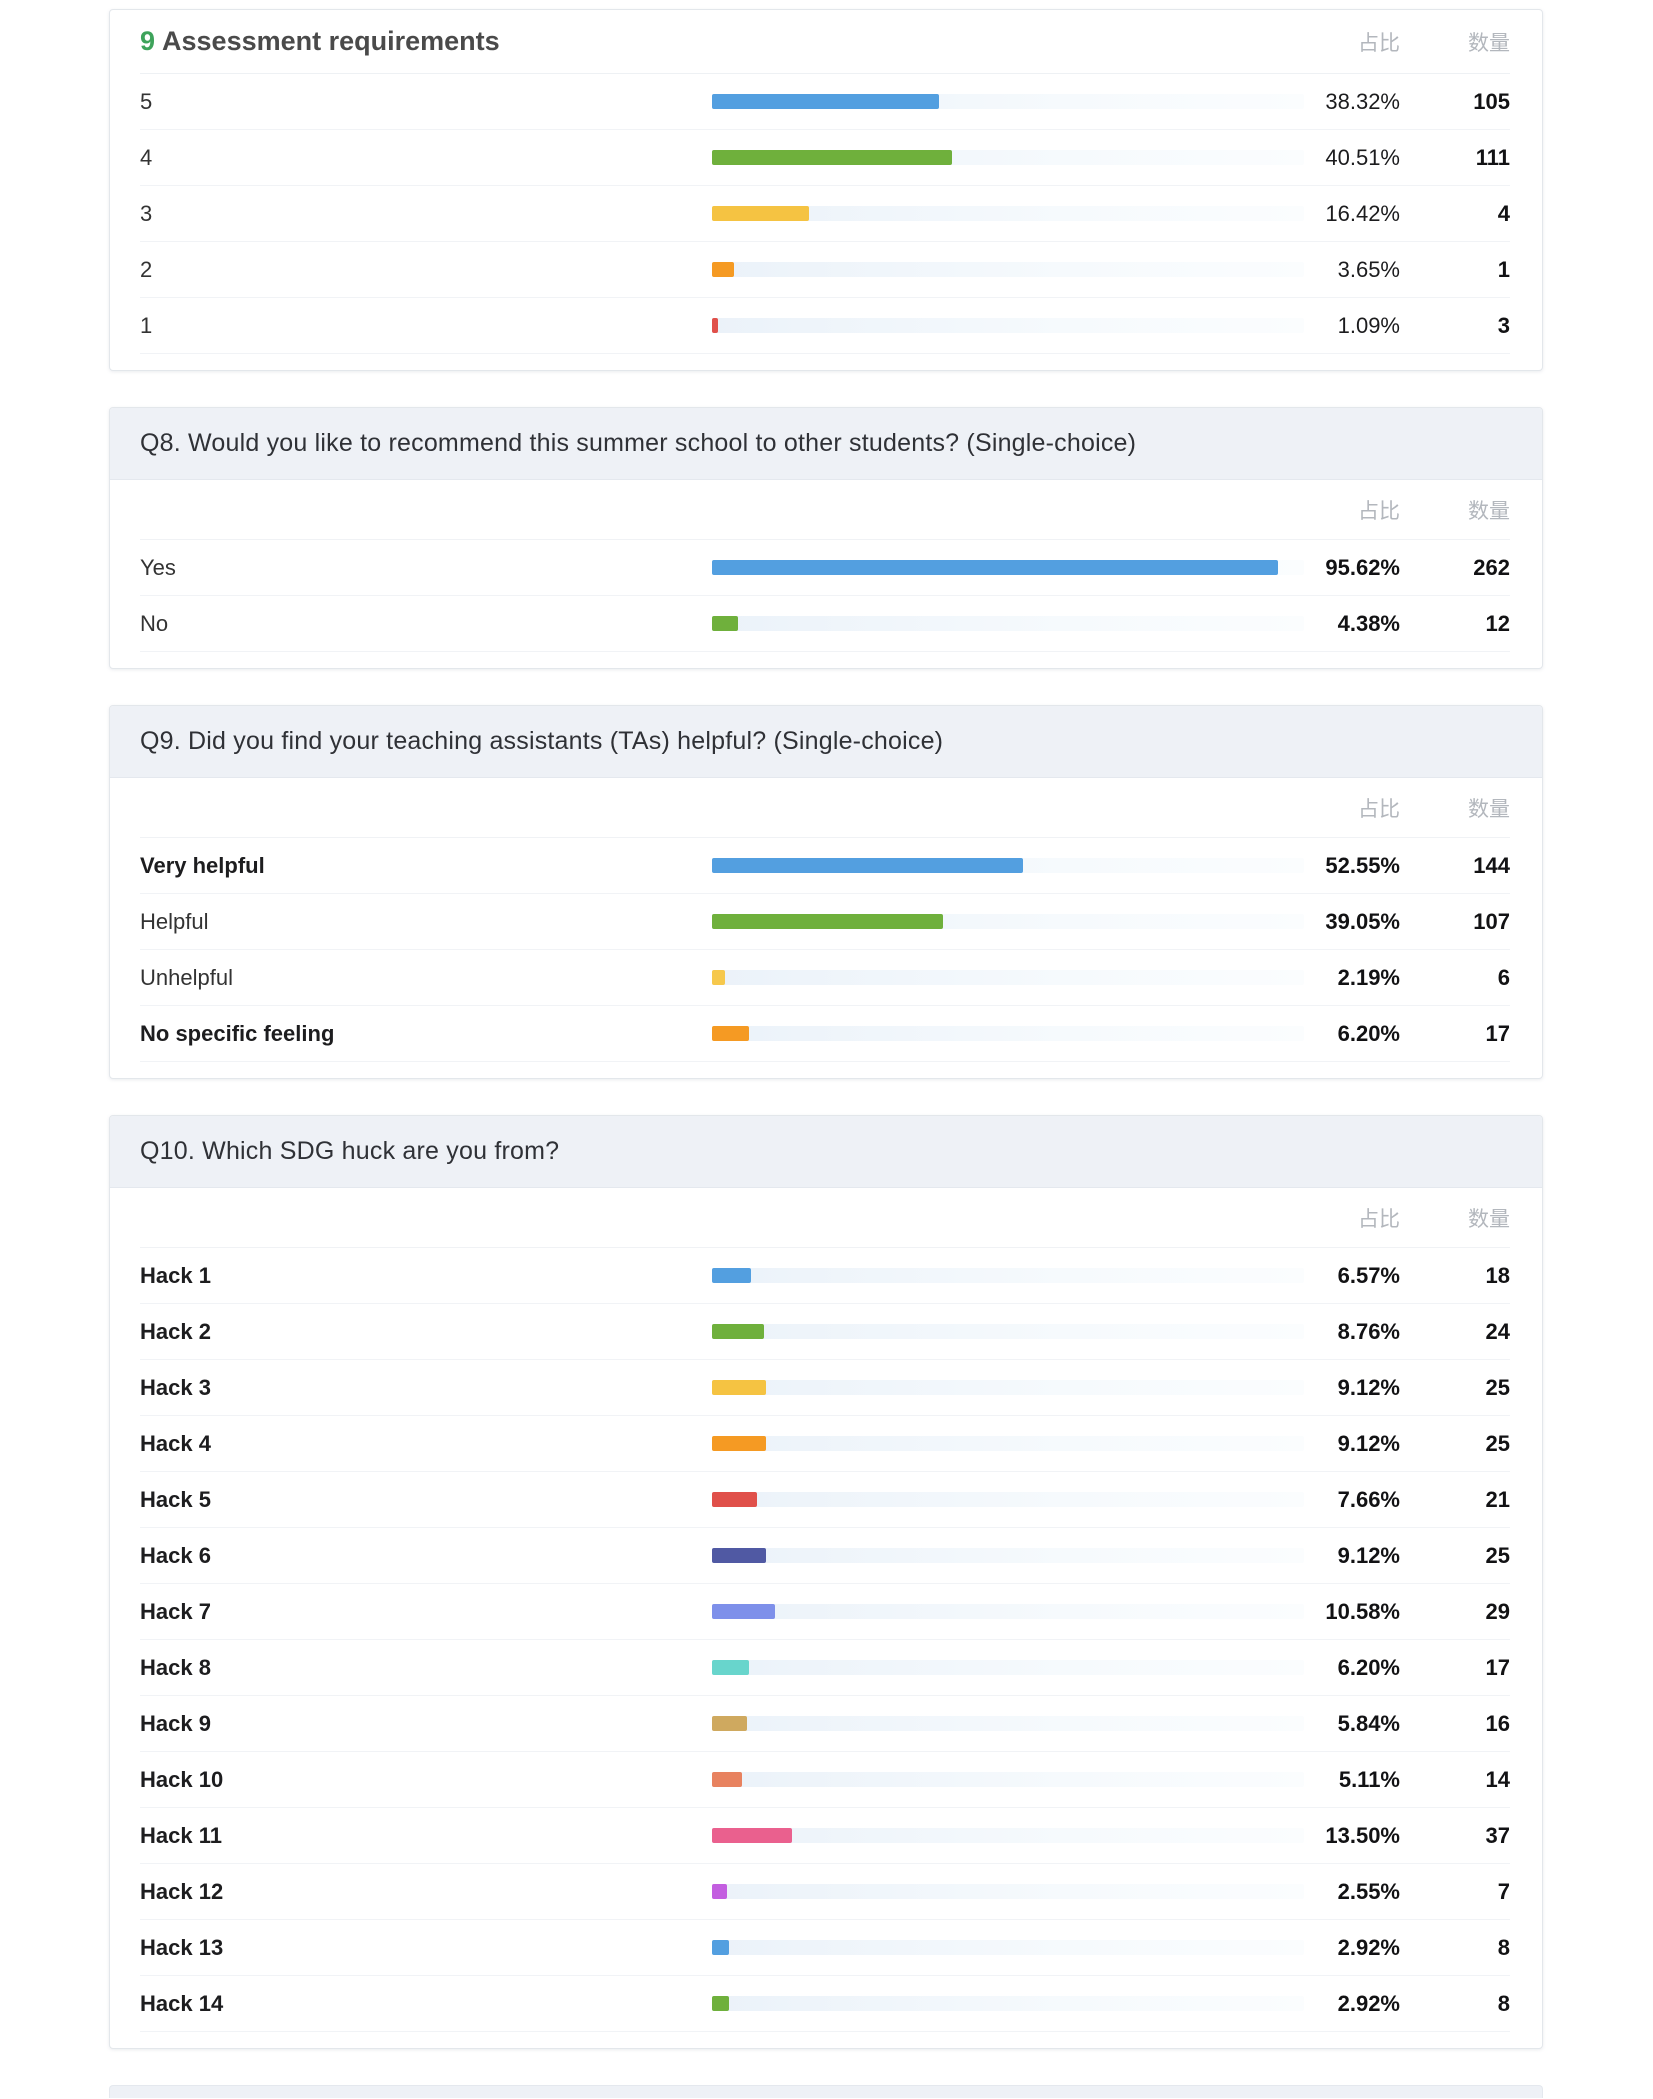  I want to click on answer-row: Very helpful 52.55% 144, so click(825, 866).